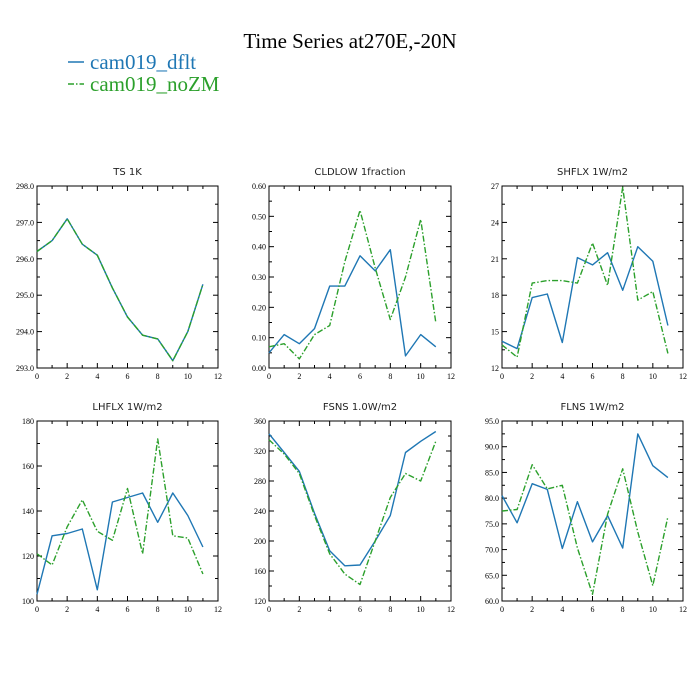 The width and height of the screenshot is (700, 700). What do you see at coordinates (592, 407) in the screenshot?
I see `panel-title-5: FLNS 1W/m2` at bounding box center [592, 407].